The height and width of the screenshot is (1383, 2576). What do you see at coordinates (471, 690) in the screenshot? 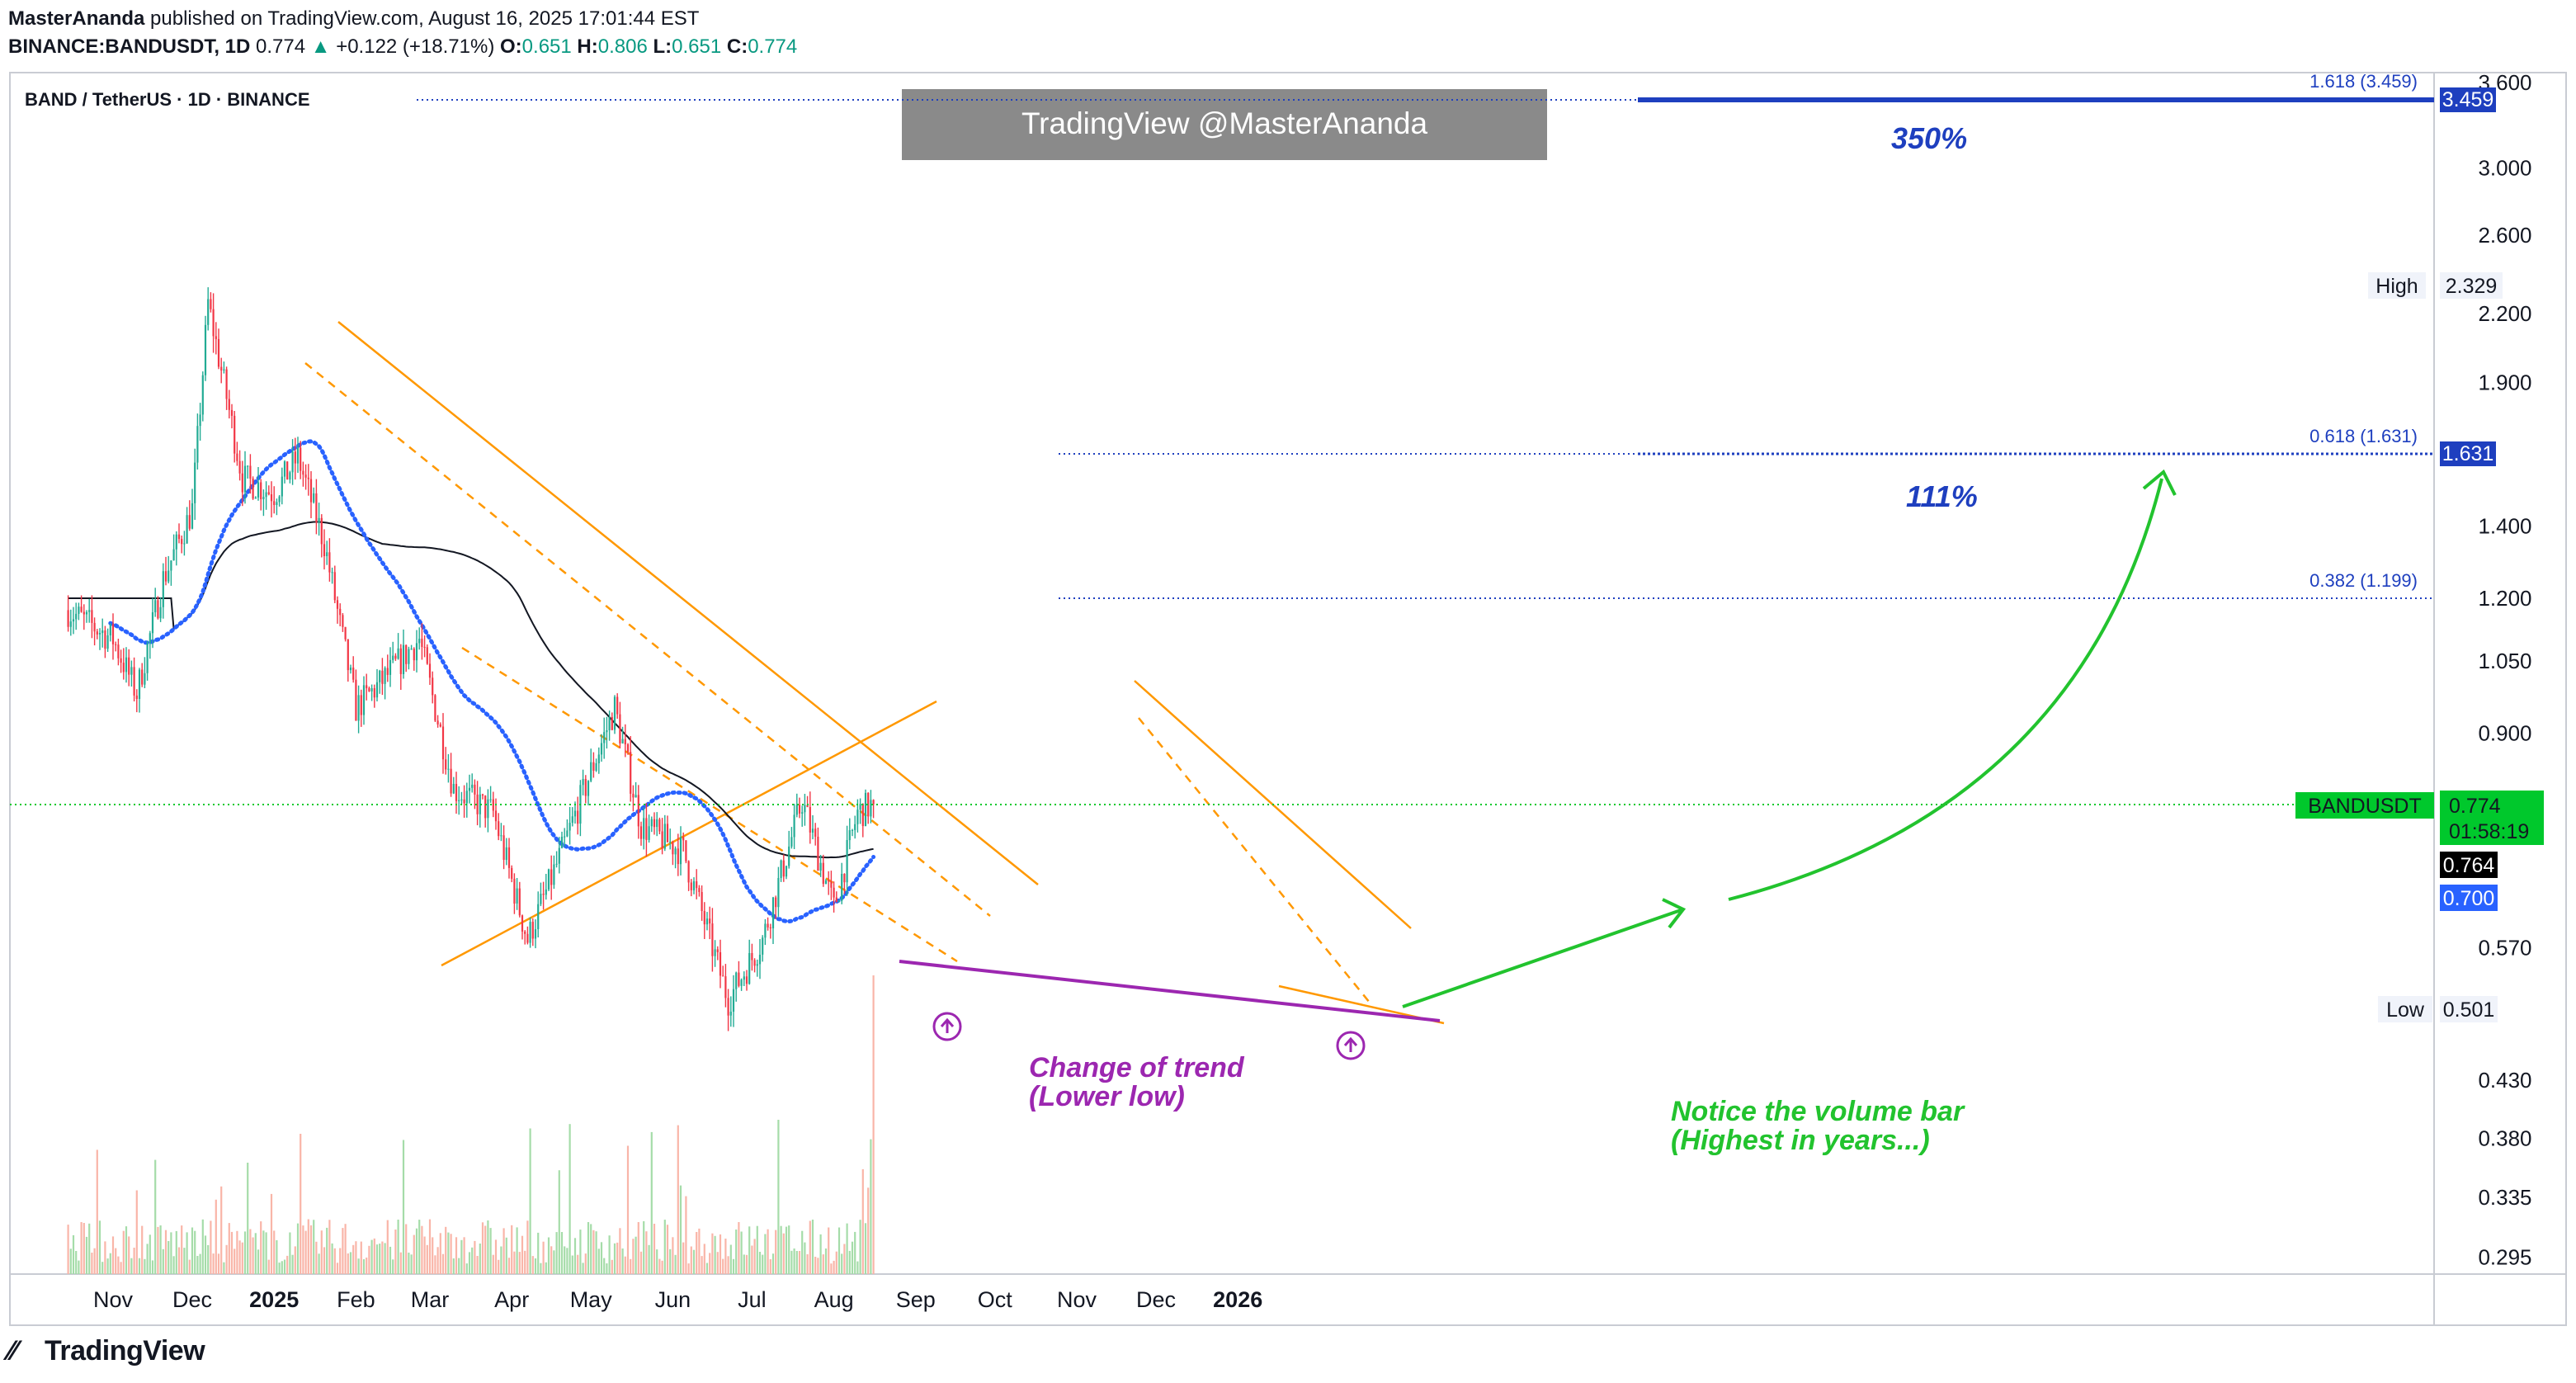
I see `long-moving-average-line` at bounding box center [471, 690].